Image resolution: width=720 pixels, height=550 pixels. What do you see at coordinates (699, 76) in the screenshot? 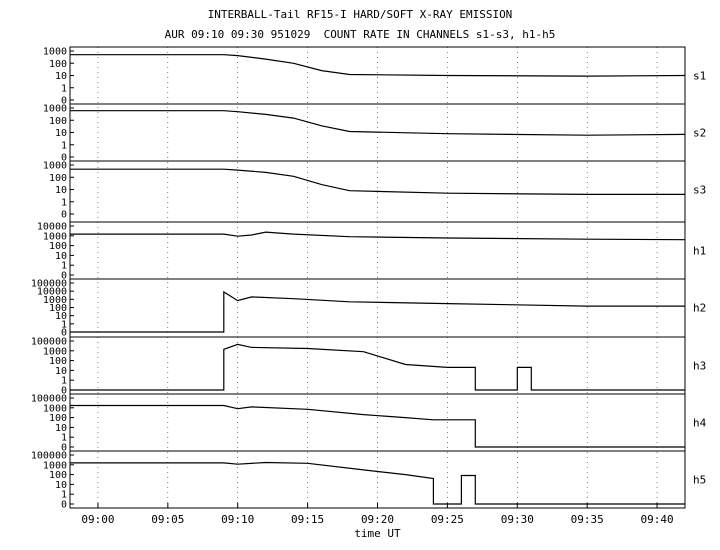
I see `panel-label: s1` at bounding box center [699, 76].